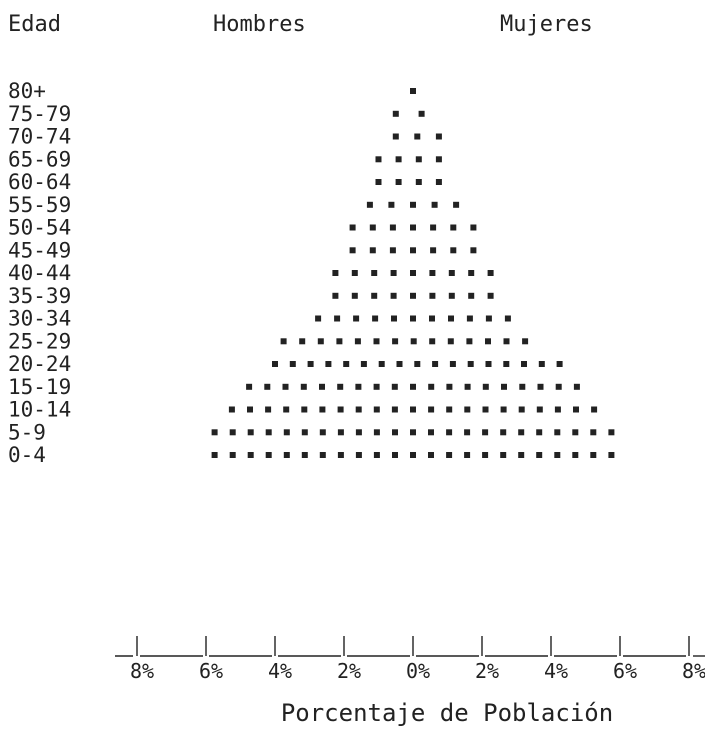 This screenshot has width=705, height=750. Describe the element at coordinates (39, 319) in the screenshot. I see `age-label: 30-34` at that location.